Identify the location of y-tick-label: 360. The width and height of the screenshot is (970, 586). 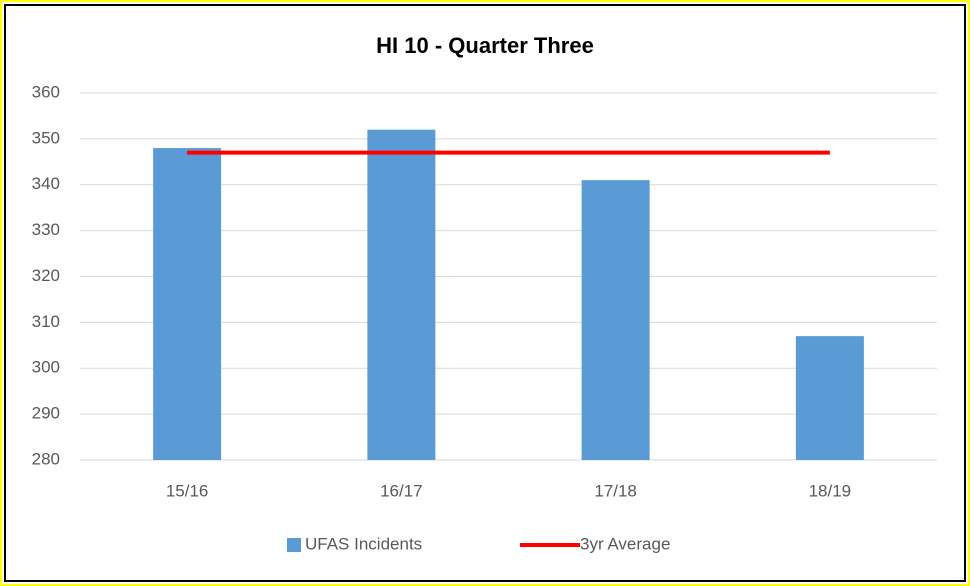
(46, 91).